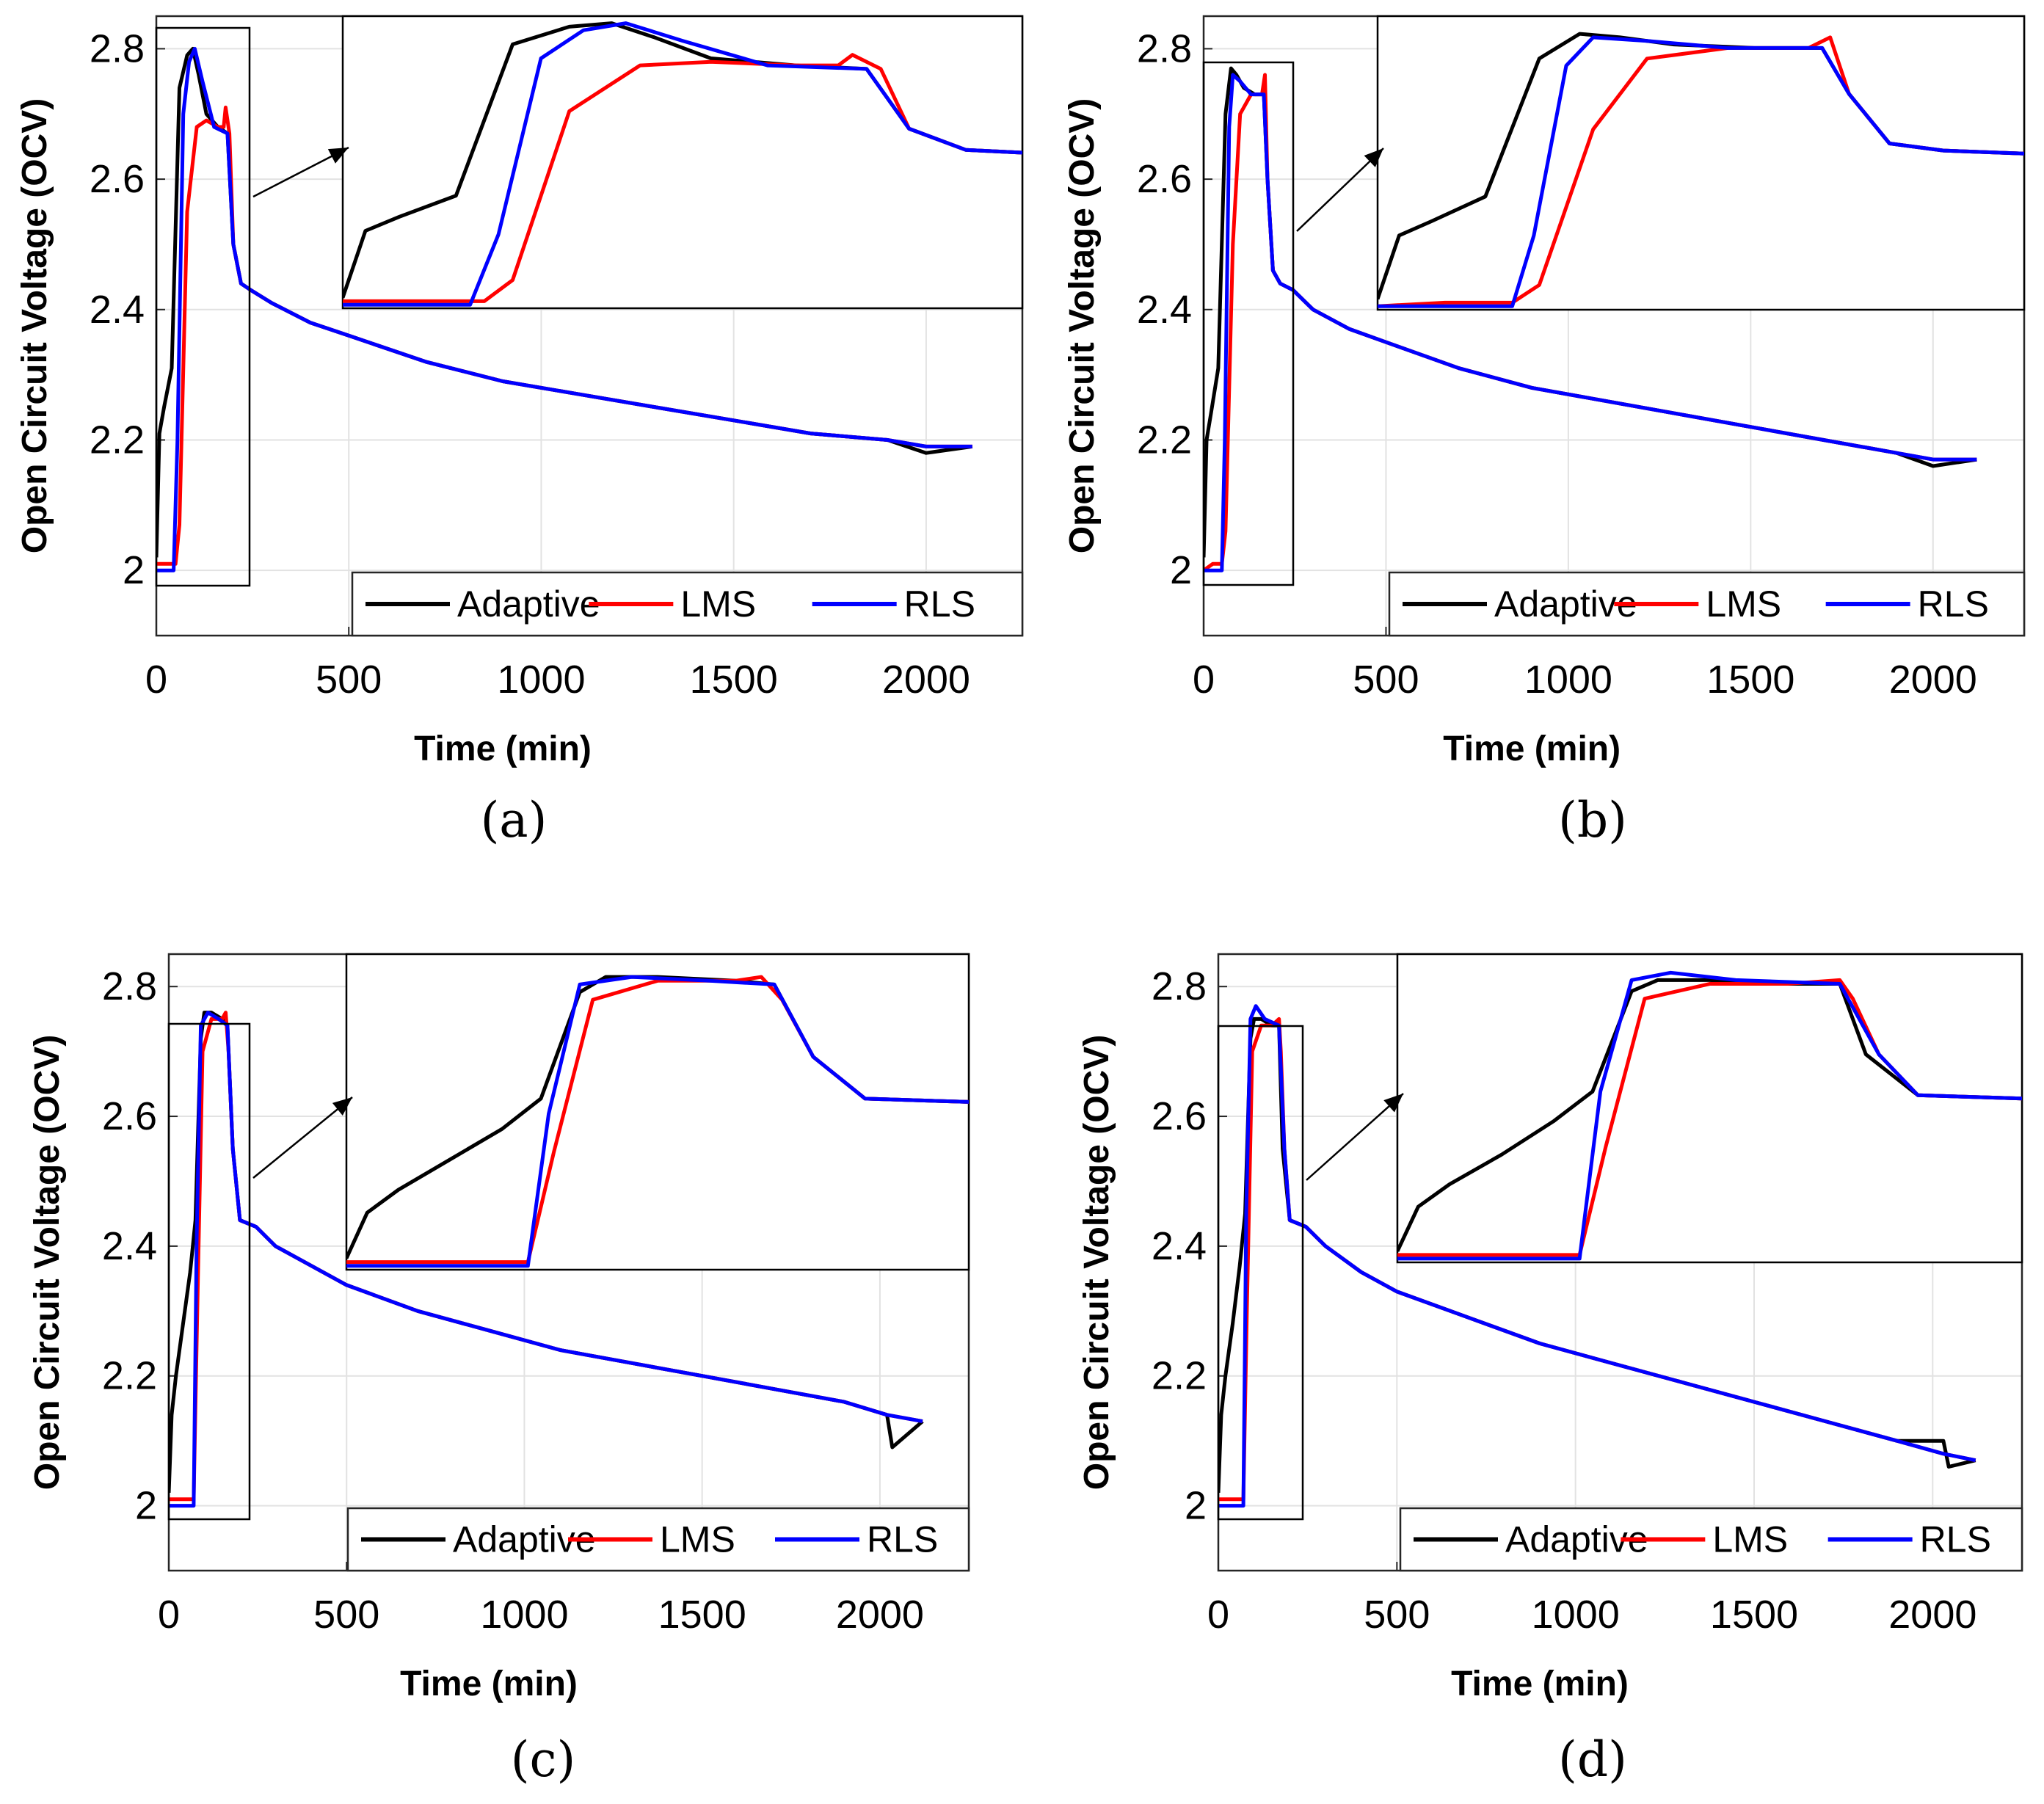  I want to click on panel-label: (a), so click(514, 820).